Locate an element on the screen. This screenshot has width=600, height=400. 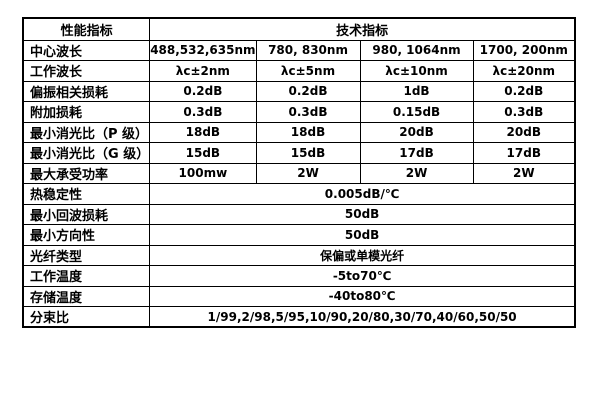
spec-value: 100mw is located at coordinates (203, 173).